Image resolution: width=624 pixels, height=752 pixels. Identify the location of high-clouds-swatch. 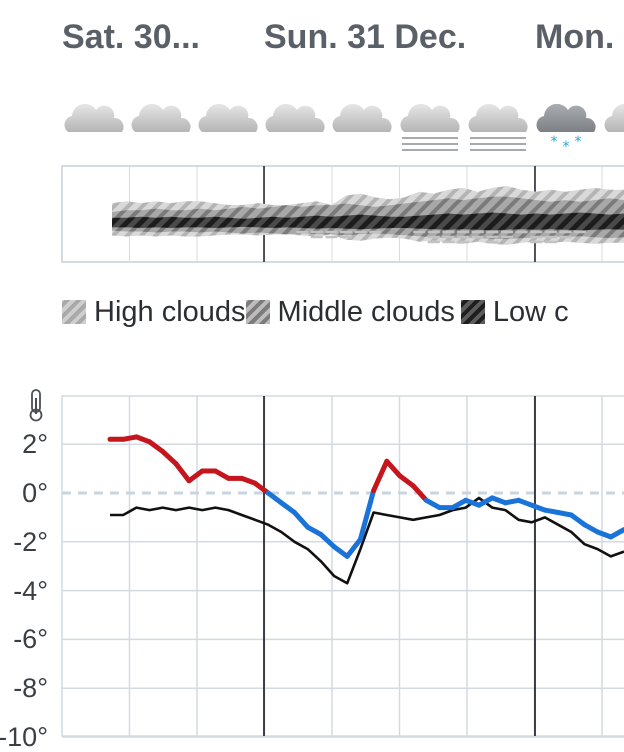
(74, 312).